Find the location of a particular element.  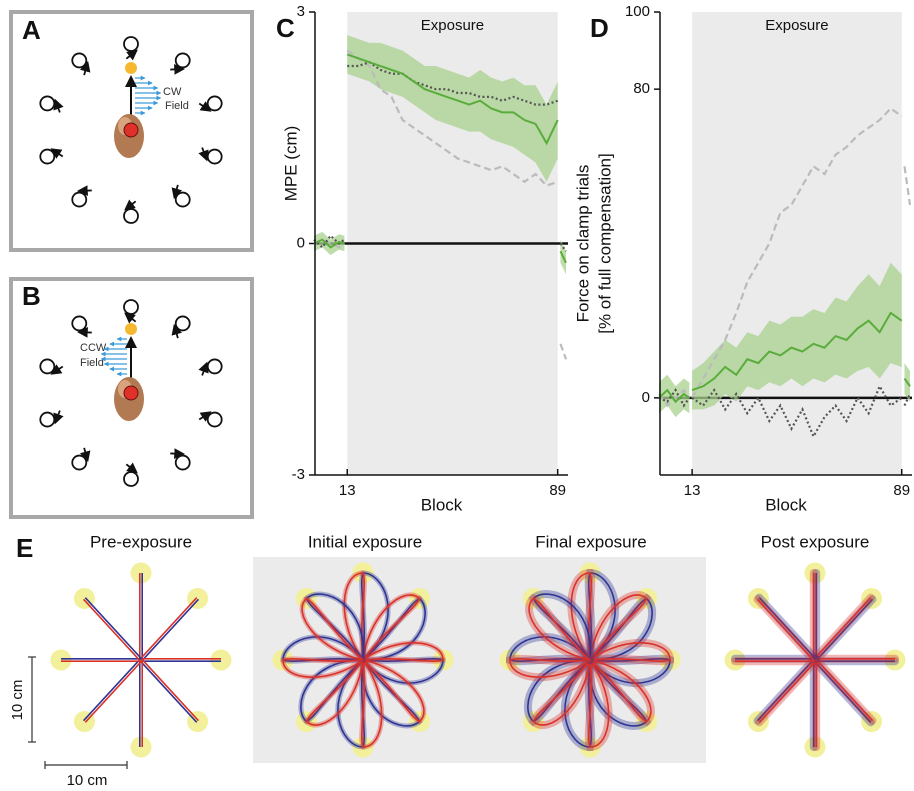

panel-e-title: Final exposure is located at coordinates (591, 541).